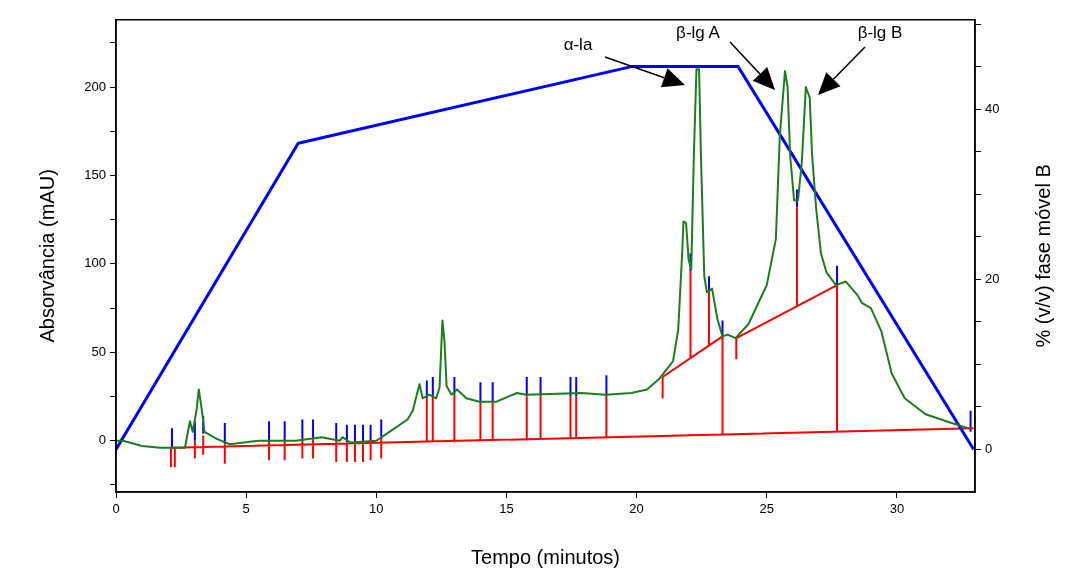  Describe the element at coordinates (46, 256) in the screenshot. I see `y-axis-title: Absorvância (mAU)` at that location.